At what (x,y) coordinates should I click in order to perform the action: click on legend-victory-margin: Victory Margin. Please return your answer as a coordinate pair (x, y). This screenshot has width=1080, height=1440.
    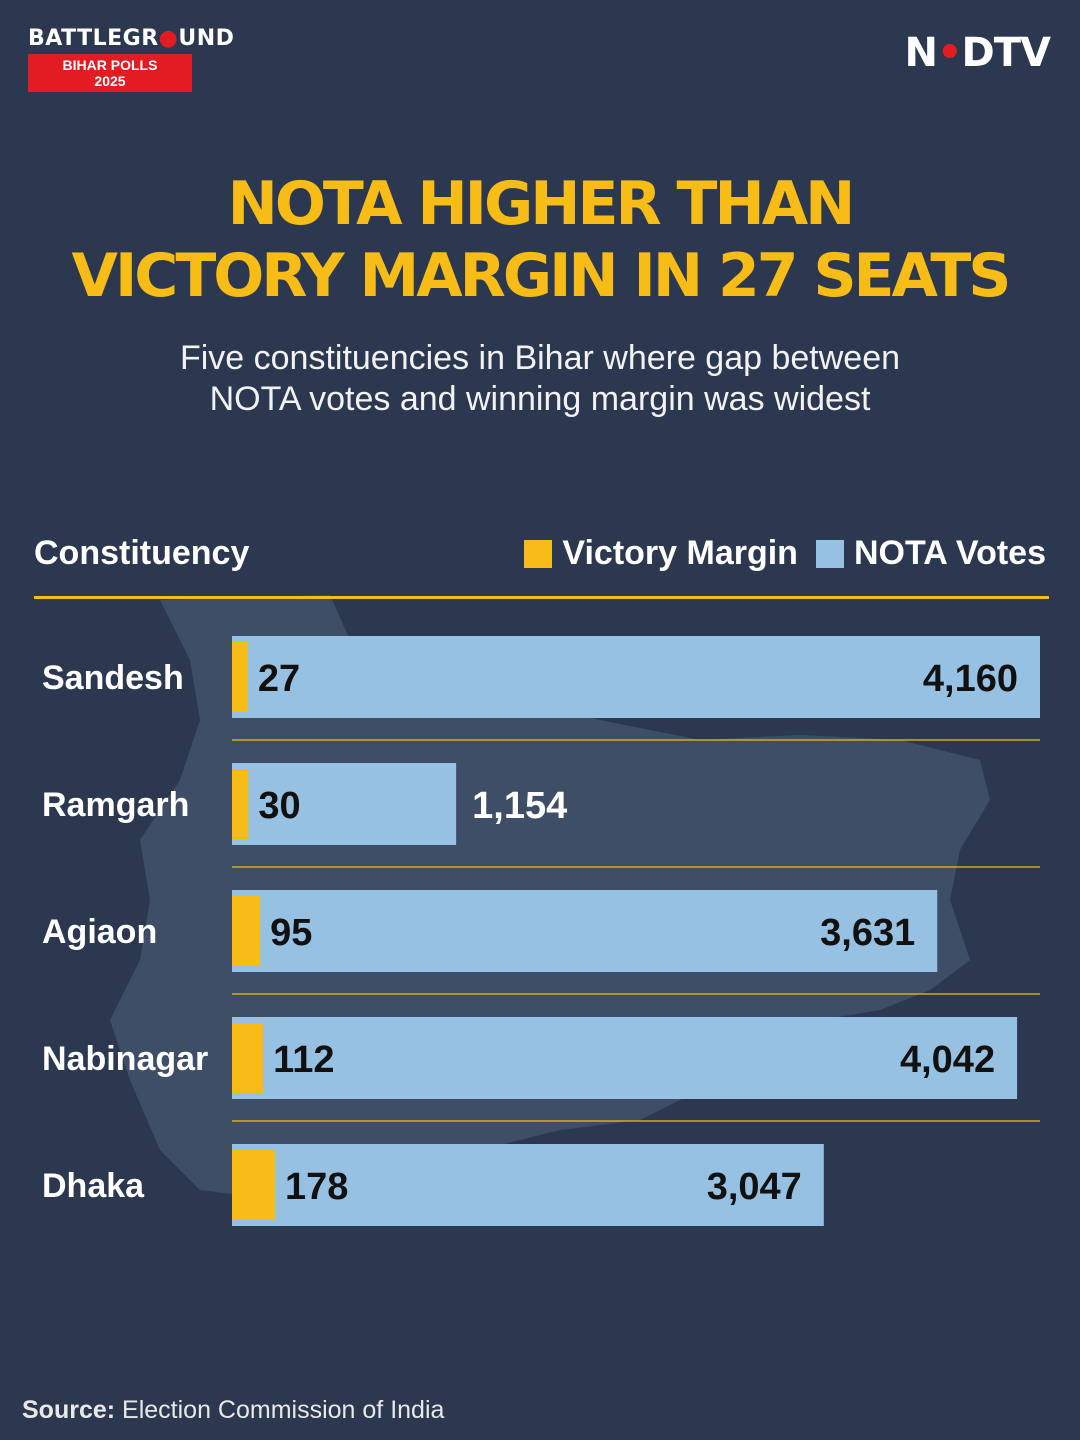
    Looking at the image, I should click on (661, 553).